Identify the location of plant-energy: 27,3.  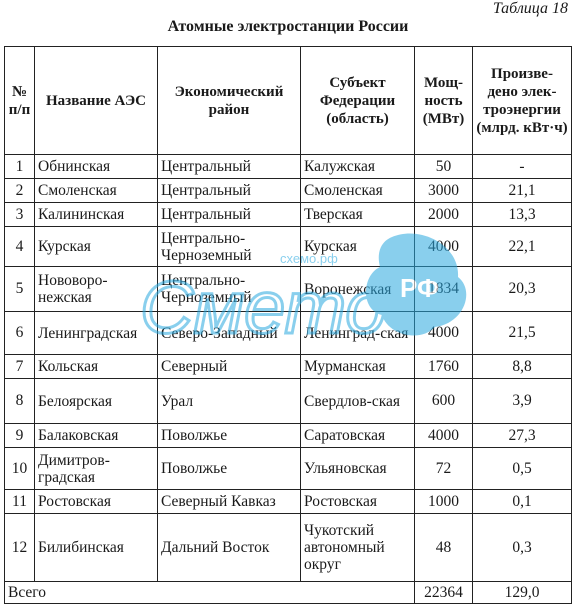
(522, 435).